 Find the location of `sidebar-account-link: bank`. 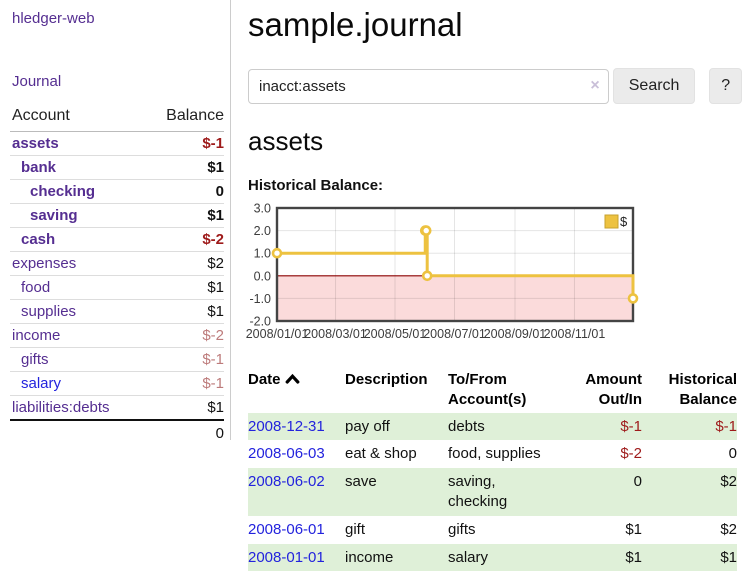

sidebar-account-link: bank is located at coordinates (39, 167).